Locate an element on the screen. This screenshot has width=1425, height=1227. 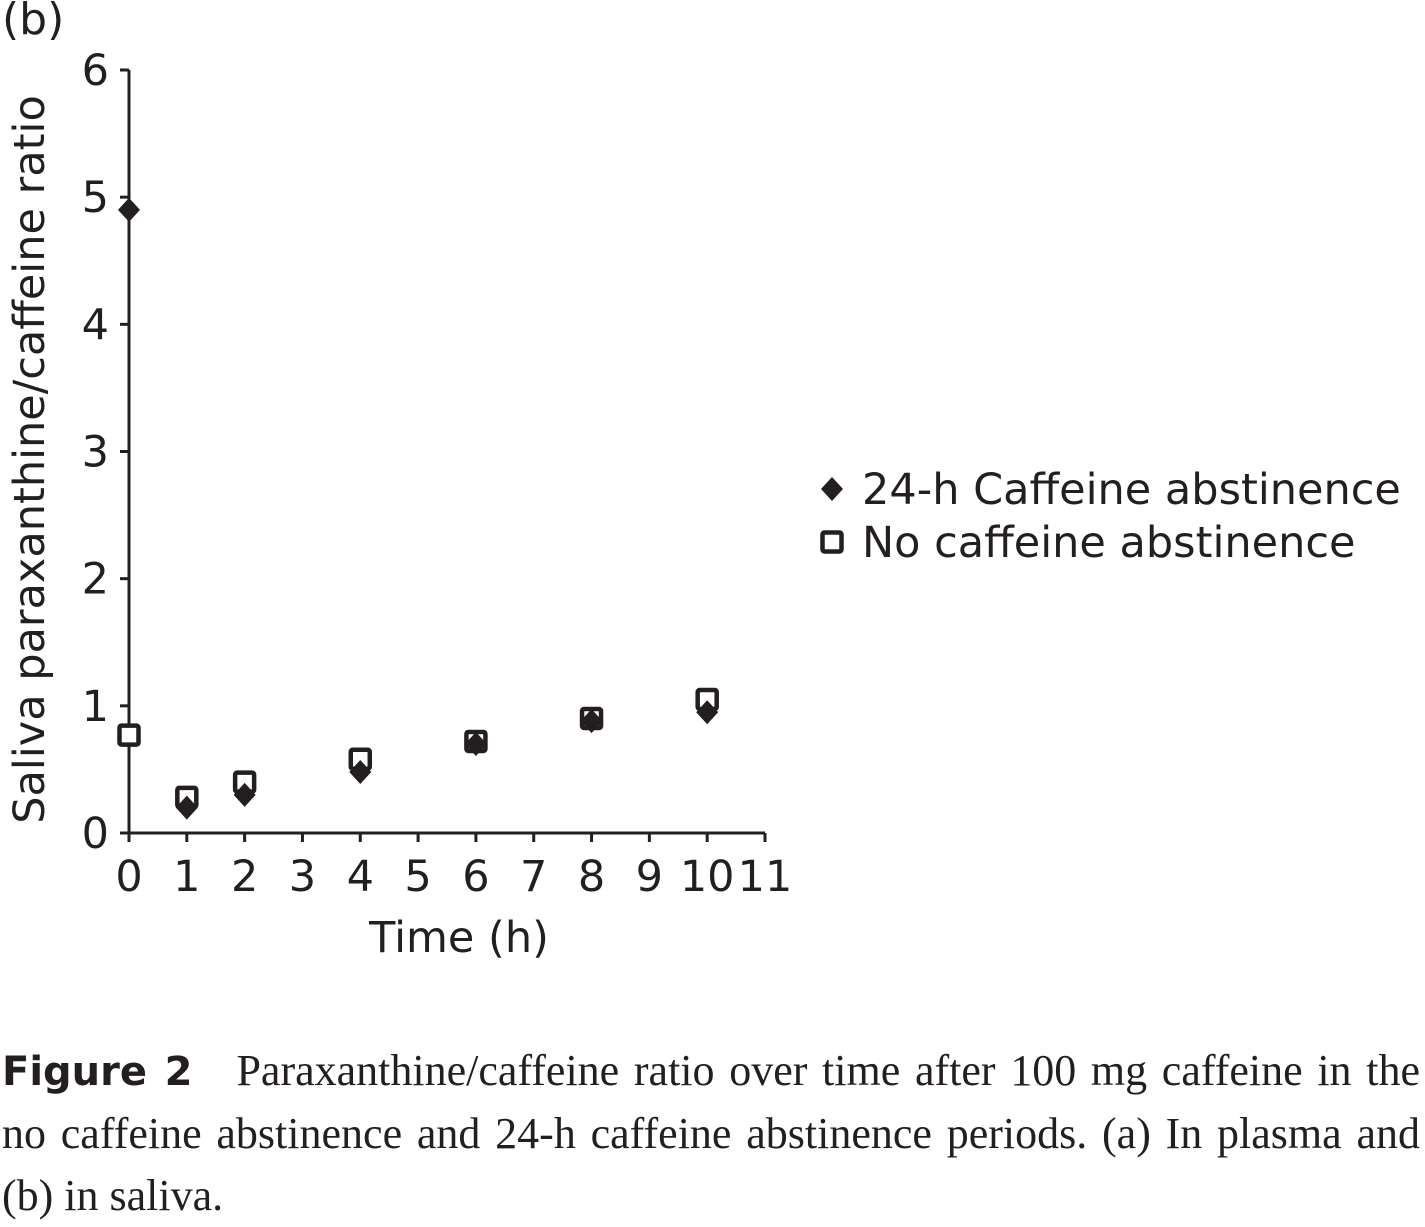
x-tick-label: 3 is located at coordinates (302, 877).